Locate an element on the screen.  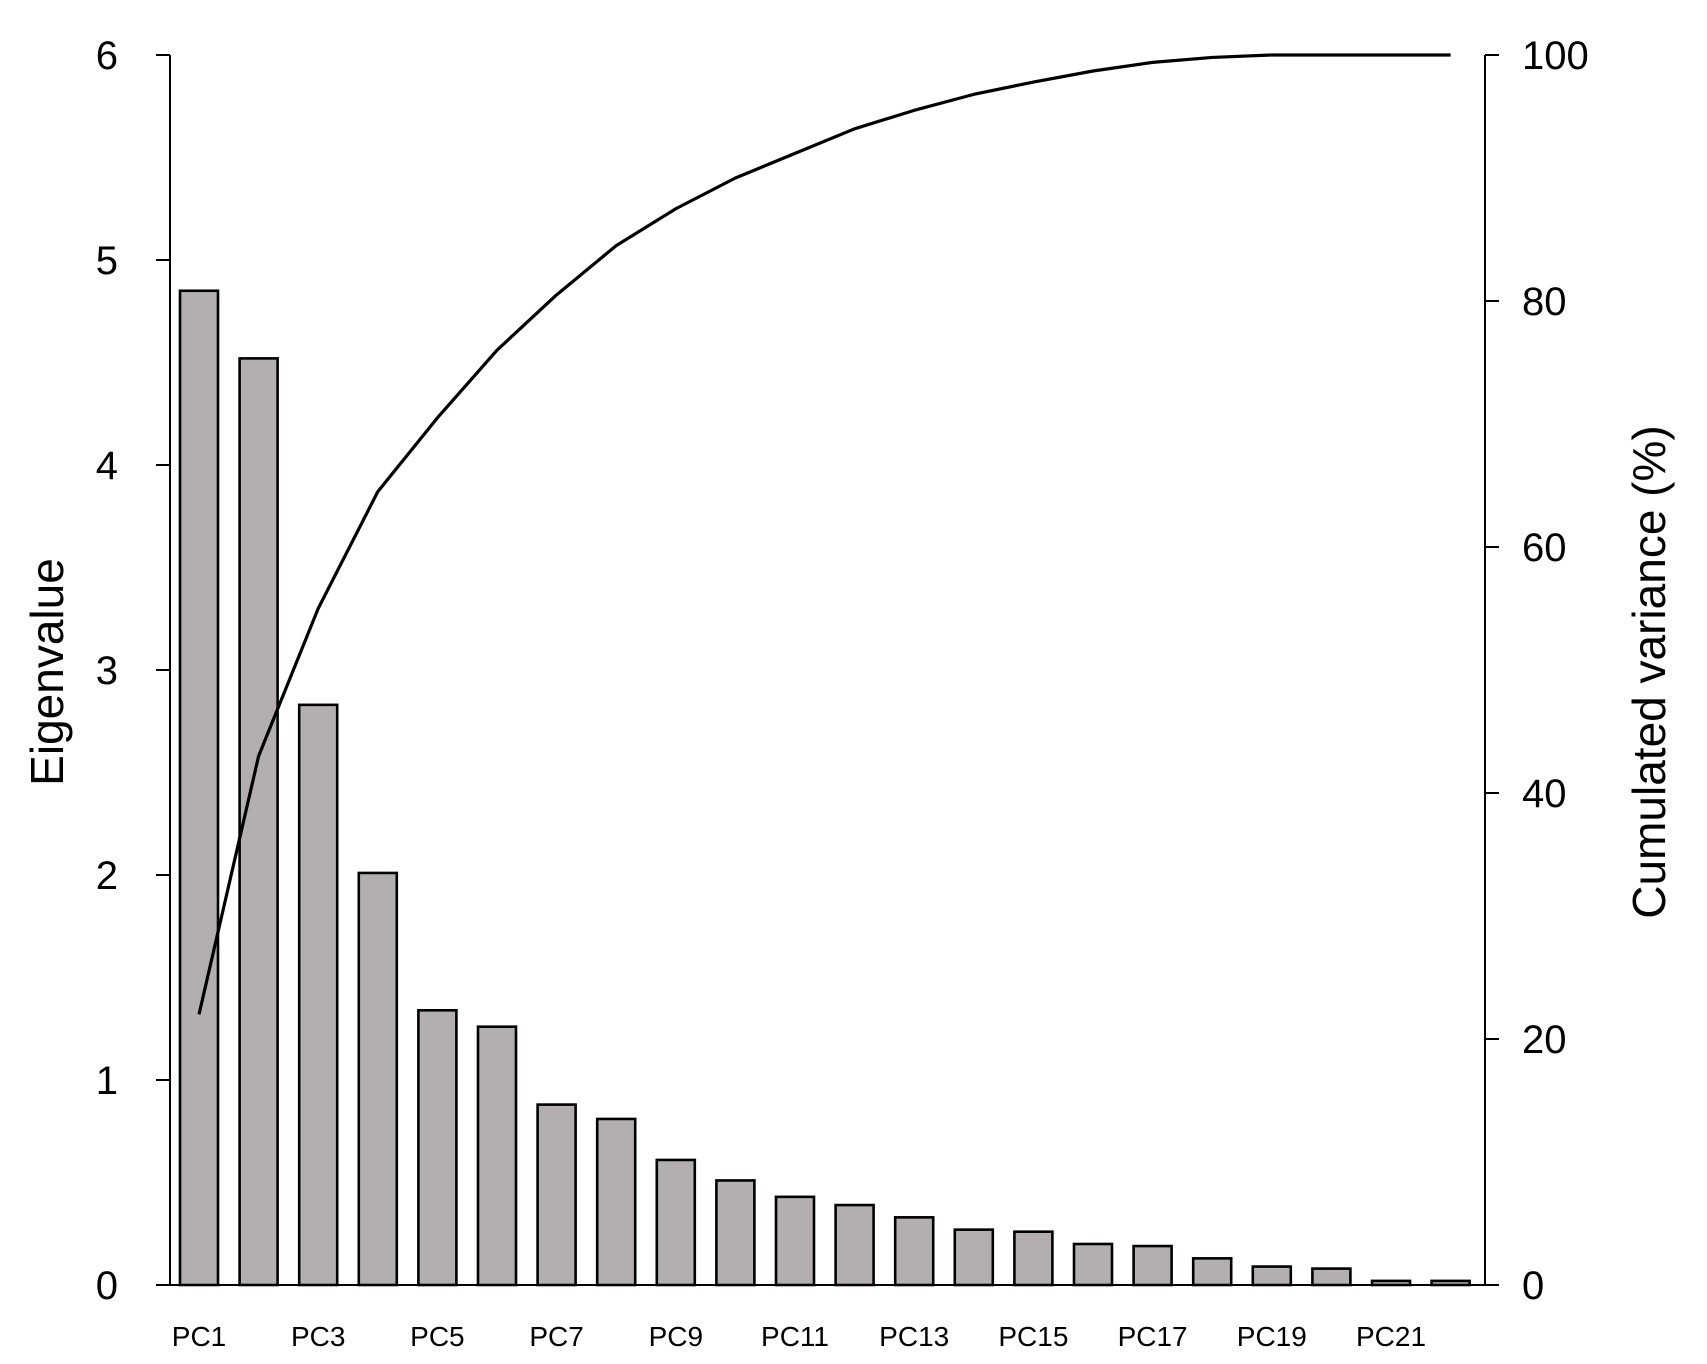
left-tick-label: 2 is located at coordinates (107, 876).